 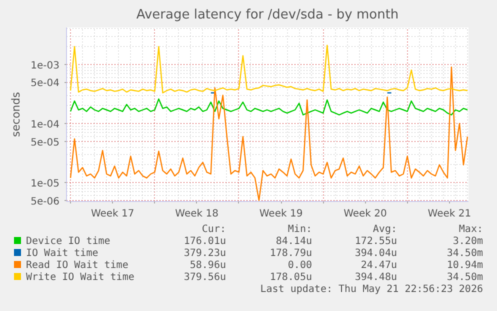 I want to click on text: 172.55u, so click(x=375, y=241).